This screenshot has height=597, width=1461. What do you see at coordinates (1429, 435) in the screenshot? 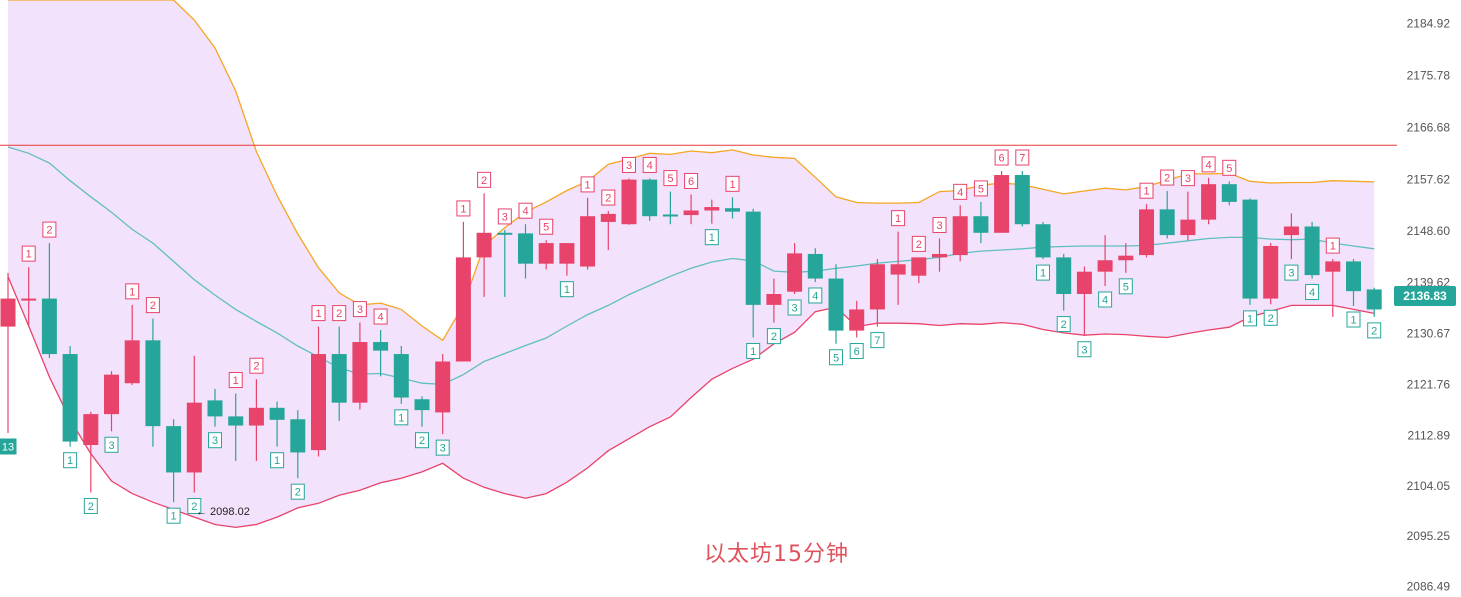
I see `price-tick-label: 2112.89` at bounding box center [1429, 435].